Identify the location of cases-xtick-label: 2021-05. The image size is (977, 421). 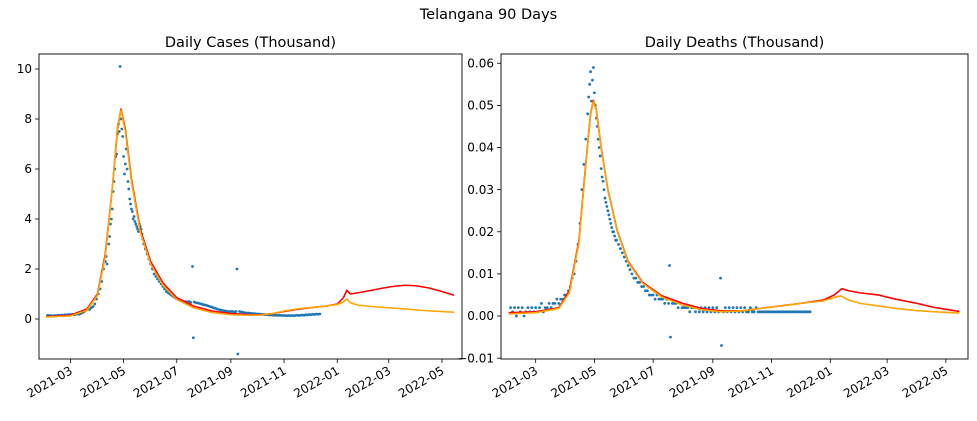
(103, 381).